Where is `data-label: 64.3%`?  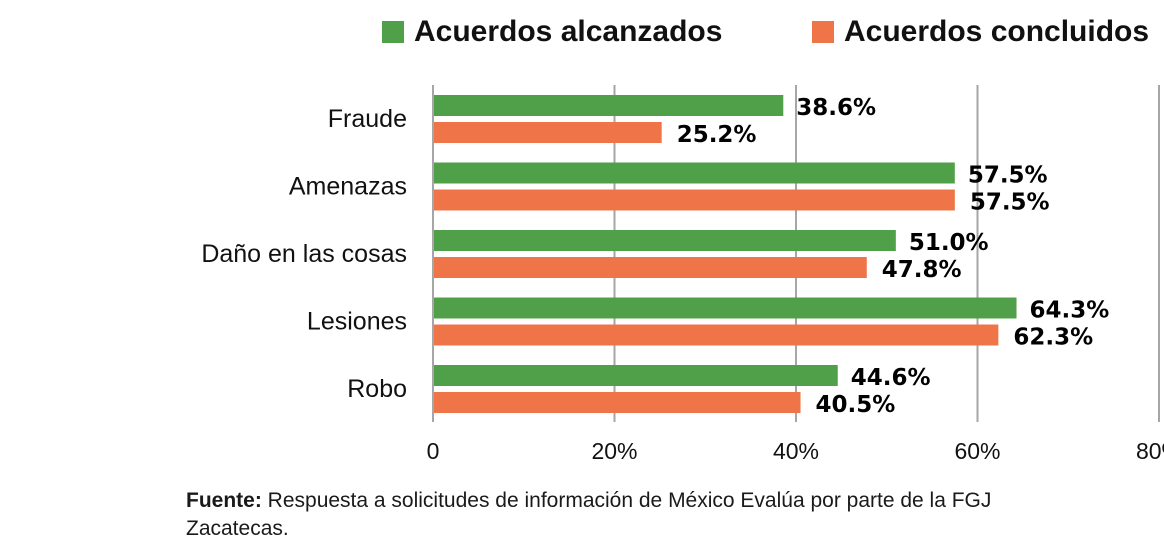
data-label: 64.3% is located at coordinates (1070, 311).